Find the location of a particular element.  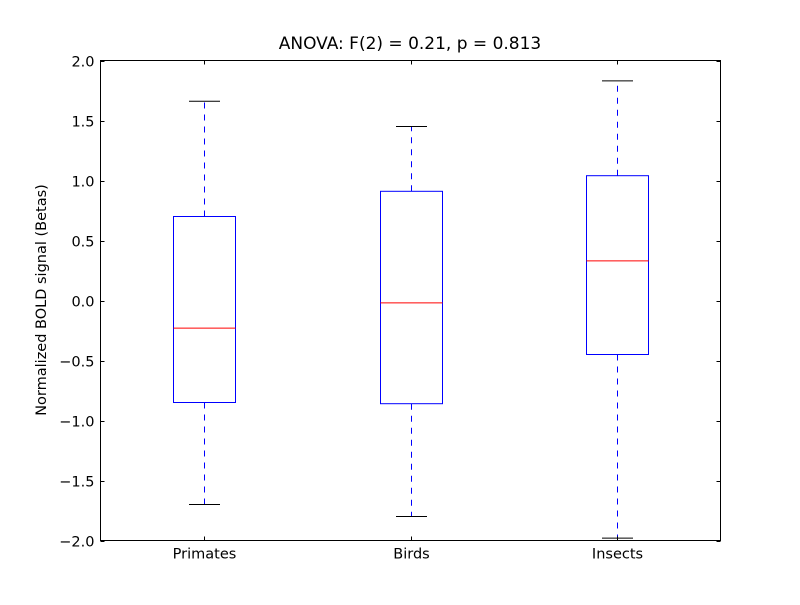

y-tick-label: −1.5 is located at coordinates (76, 483).